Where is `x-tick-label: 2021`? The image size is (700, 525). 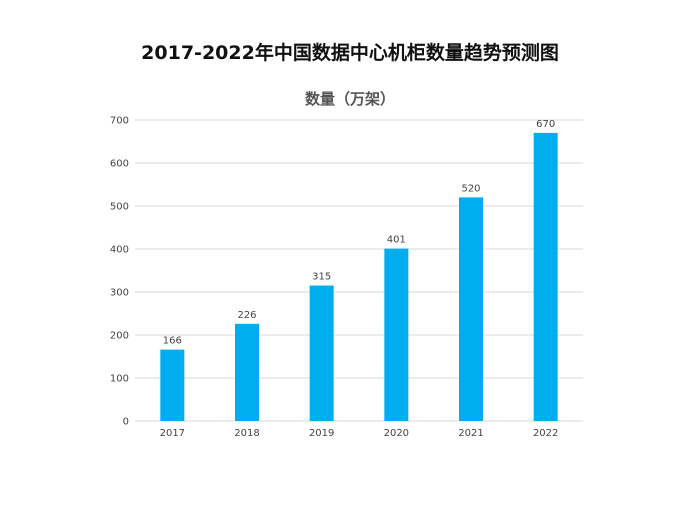 x-tick-label: 2021 is located at coordinates (470, 433).